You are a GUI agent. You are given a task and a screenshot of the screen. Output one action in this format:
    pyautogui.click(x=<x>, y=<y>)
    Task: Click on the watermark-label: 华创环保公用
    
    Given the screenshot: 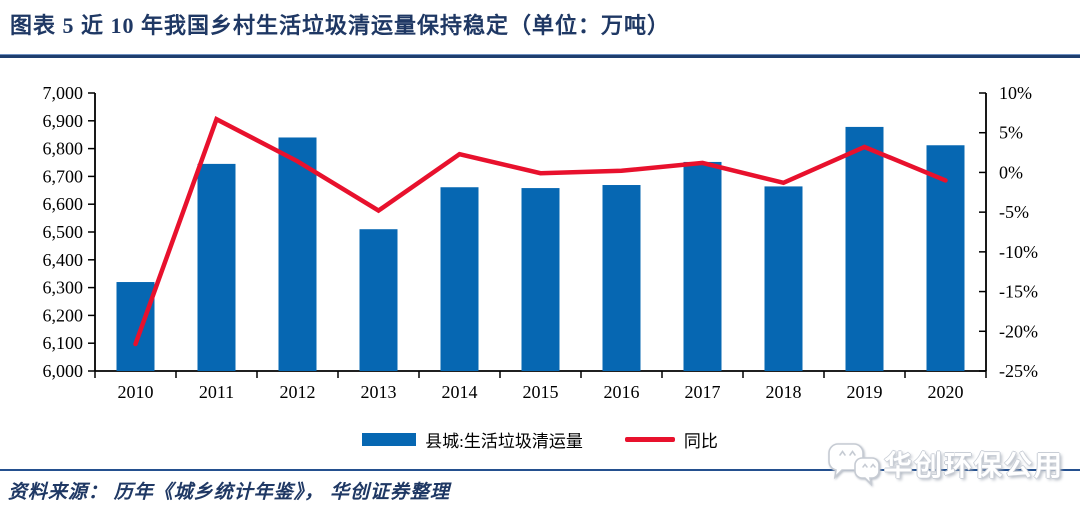 What is the action you would take?
    pyautogui.click(x=974, y=465)
    